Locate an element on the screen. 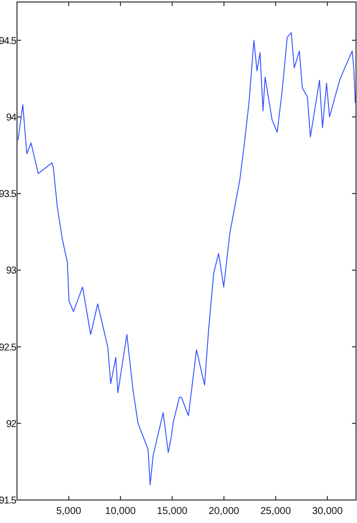 The image size is (357, 523). x-tick-label: 25,000 is located at coordinates (276, 511).